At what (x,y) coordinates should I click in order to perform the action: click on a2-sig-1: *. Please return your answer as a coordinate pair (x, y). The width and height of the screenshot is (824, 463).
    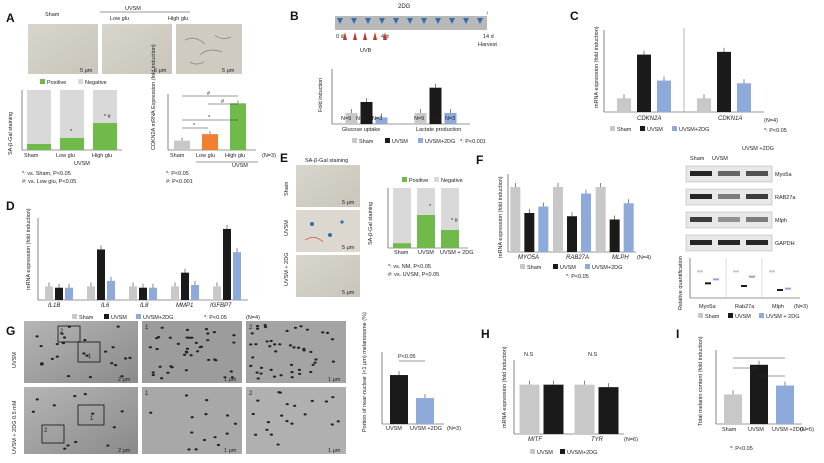
    Looking at the image, I should click on (209, 118).